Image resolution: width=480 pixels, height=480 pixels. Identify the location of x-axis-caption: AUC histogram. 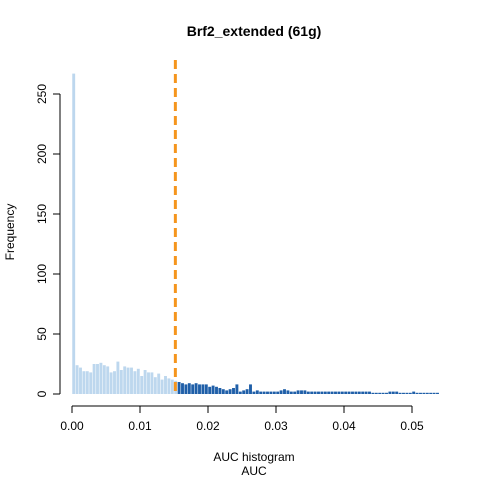
(253, 457).